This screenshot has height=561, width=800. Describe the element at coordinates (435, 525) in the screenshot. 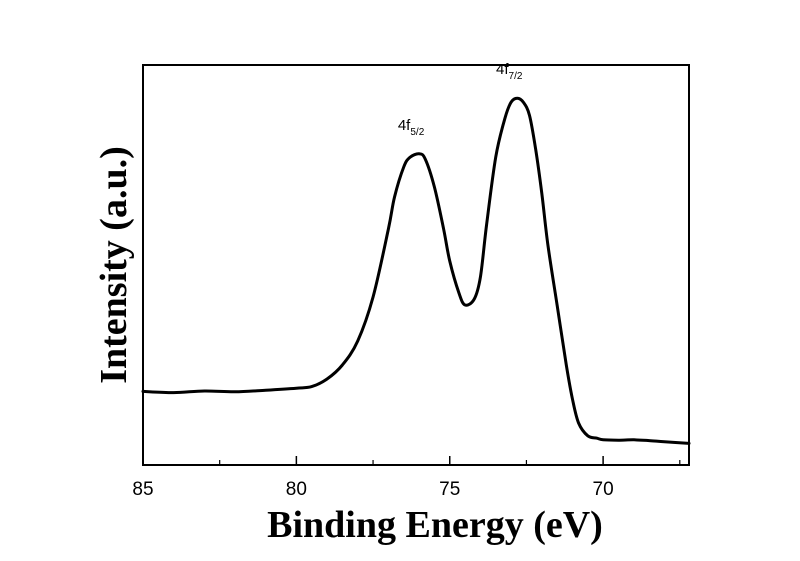

I see `x-axis-title: Binding Energy (eV)` at that location.